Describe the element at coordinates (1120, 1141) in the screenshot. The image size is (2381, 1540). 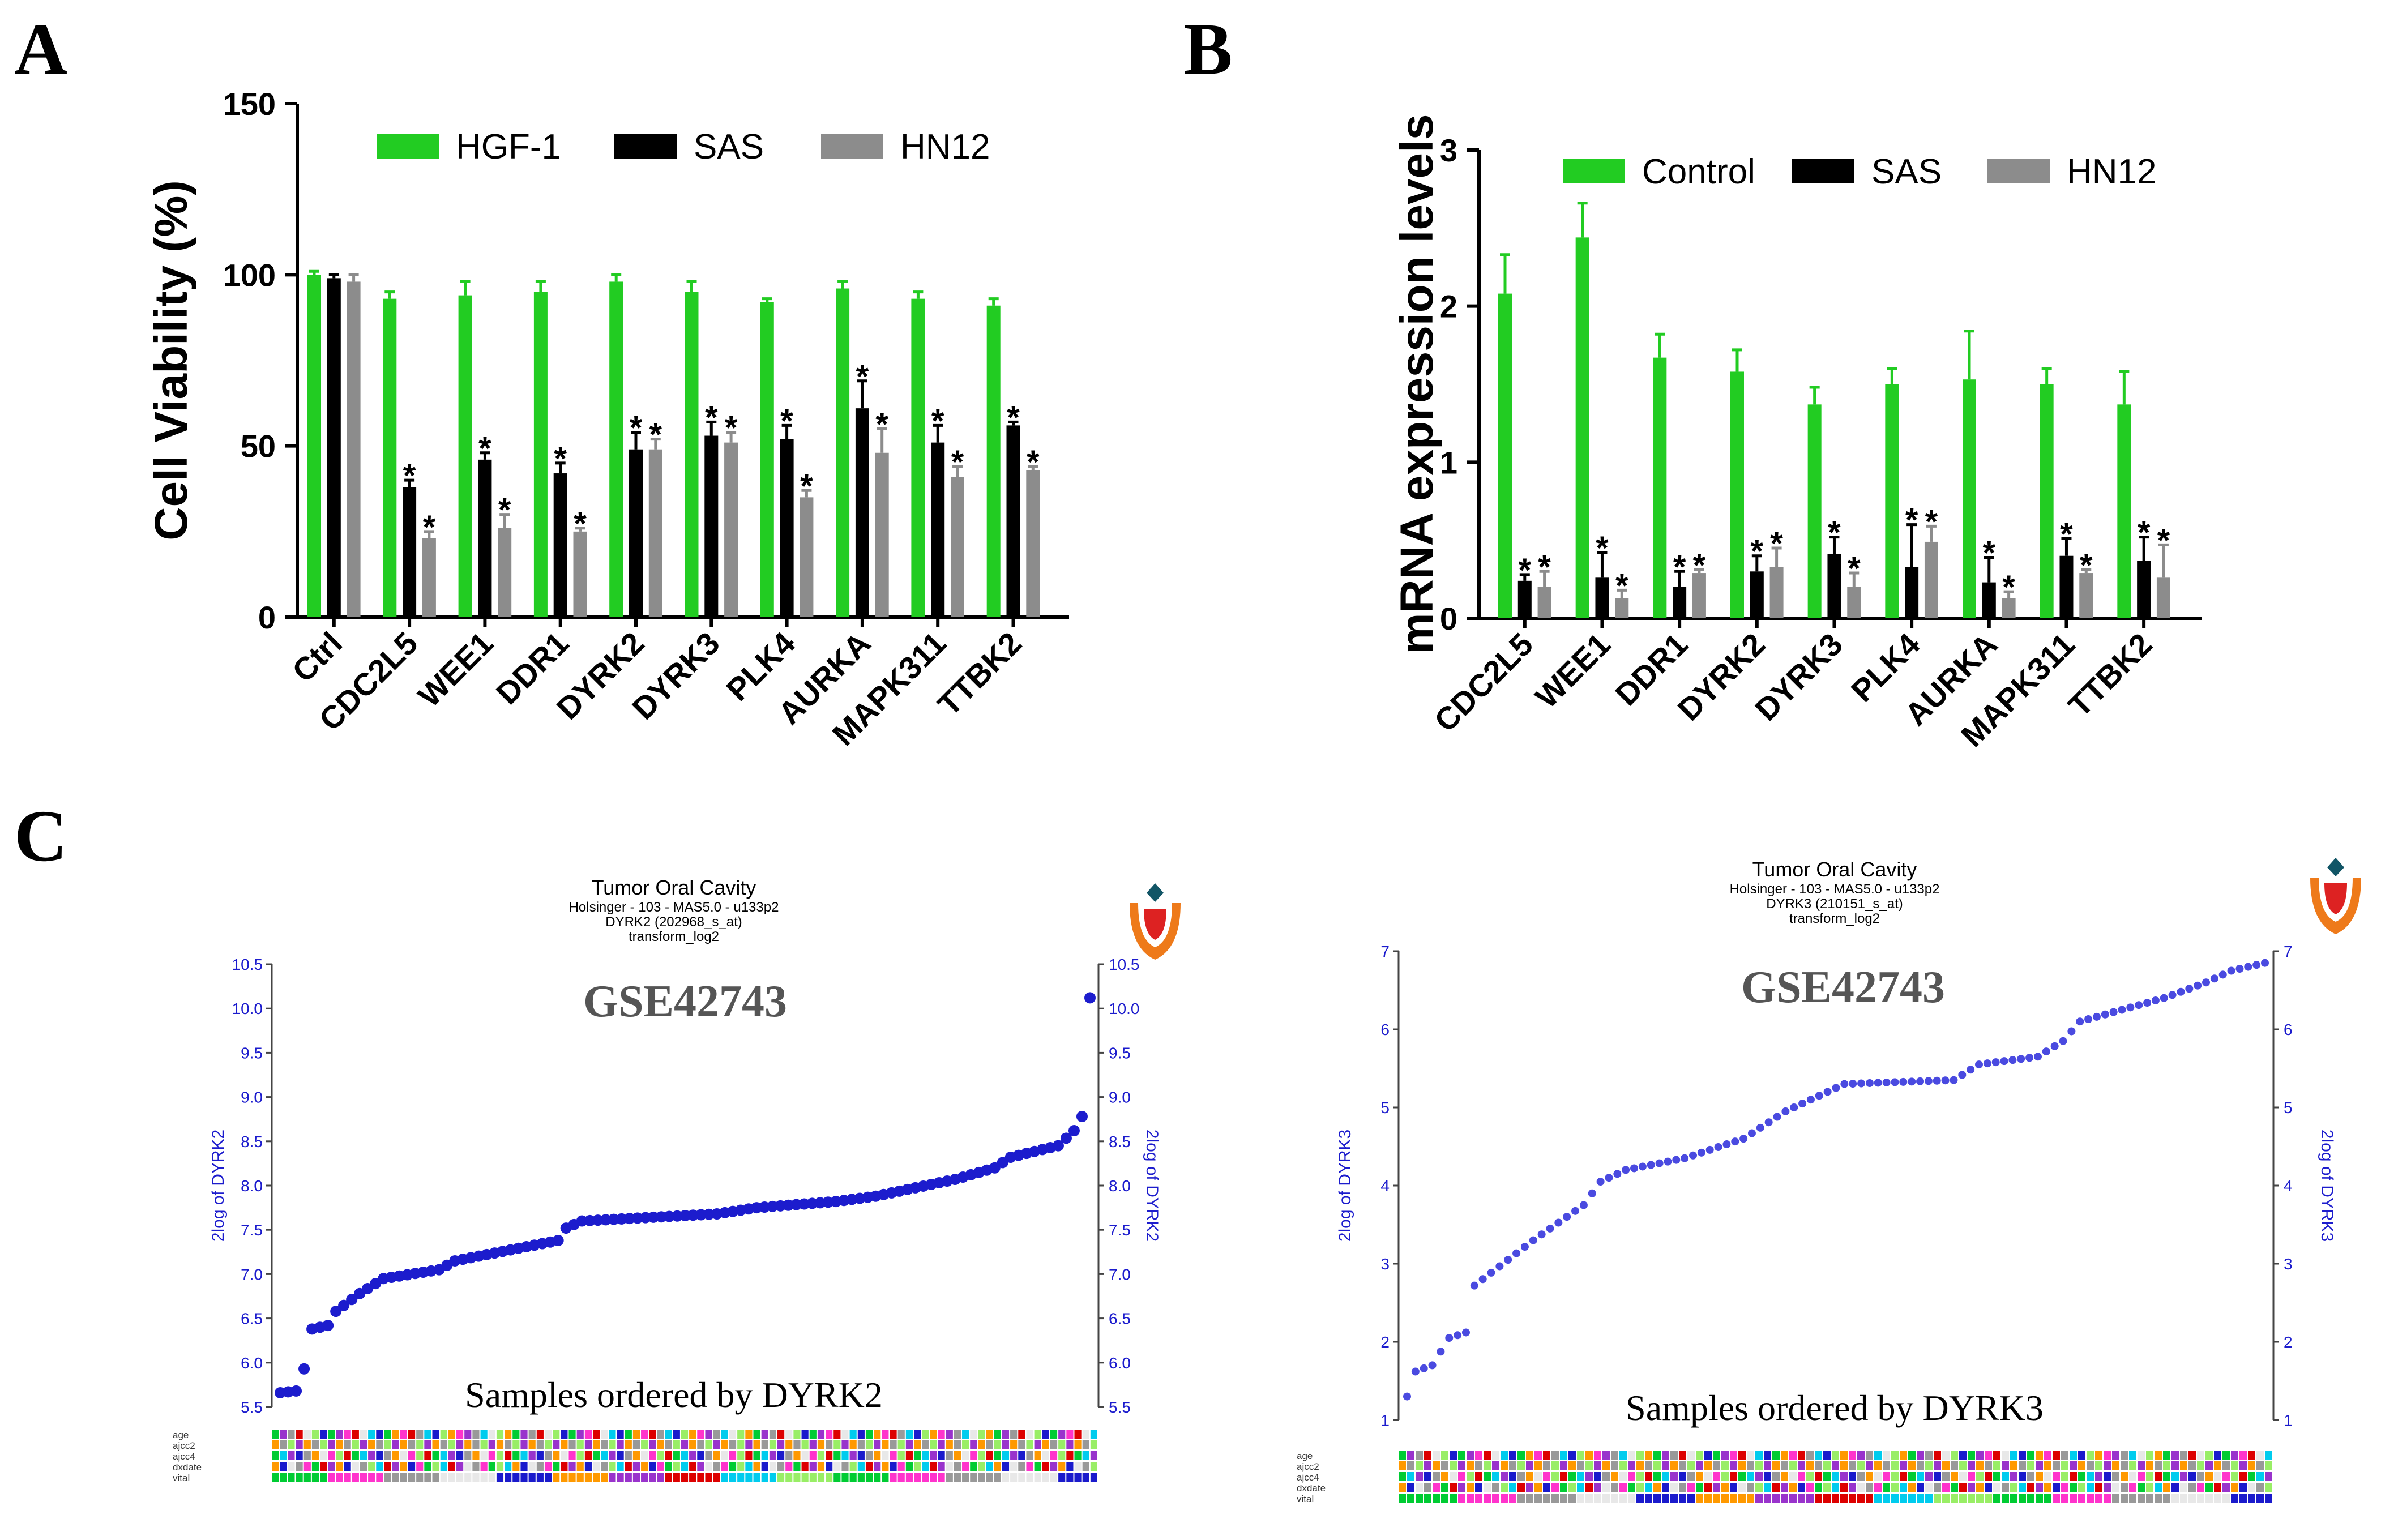
I see `y-tick-label-right: 8.5` at that location.